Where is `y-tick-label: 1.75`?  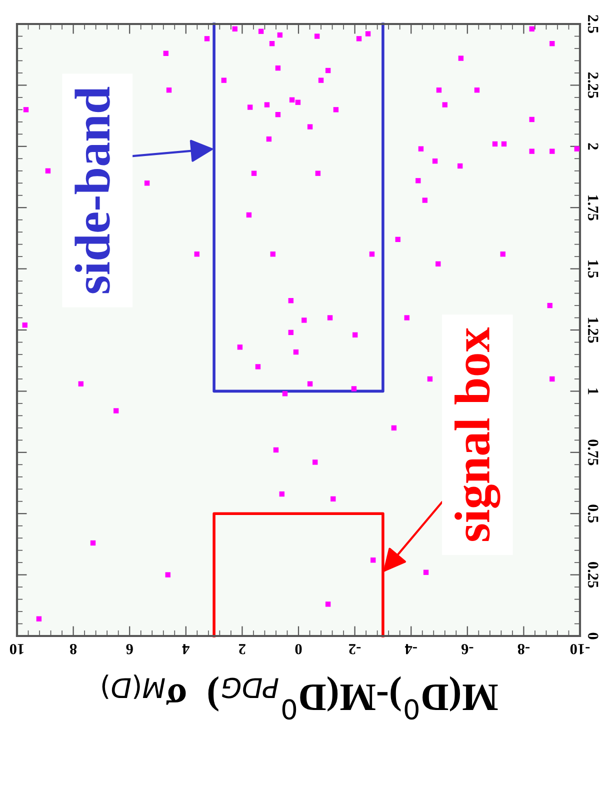 y-tick-label: 1.75 is located at coordinates (593, 207).